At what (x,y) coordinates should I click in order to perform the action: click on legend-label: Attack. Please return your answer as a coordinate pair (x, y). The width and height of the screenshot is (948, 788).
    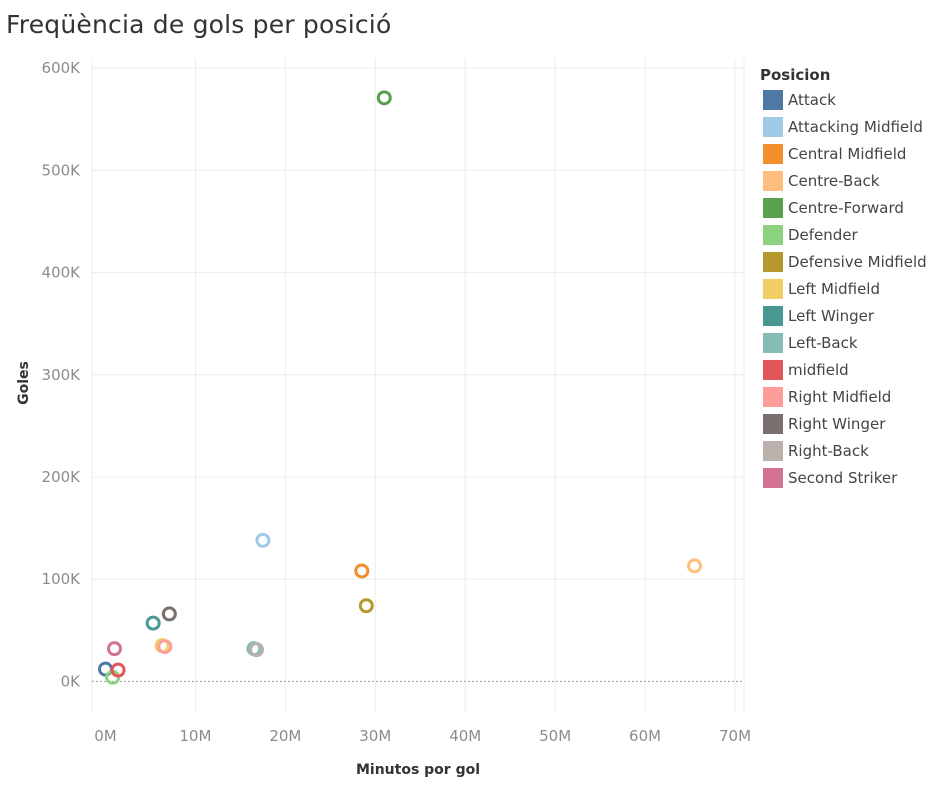
    Looking at the image, I should click on (812, 99).